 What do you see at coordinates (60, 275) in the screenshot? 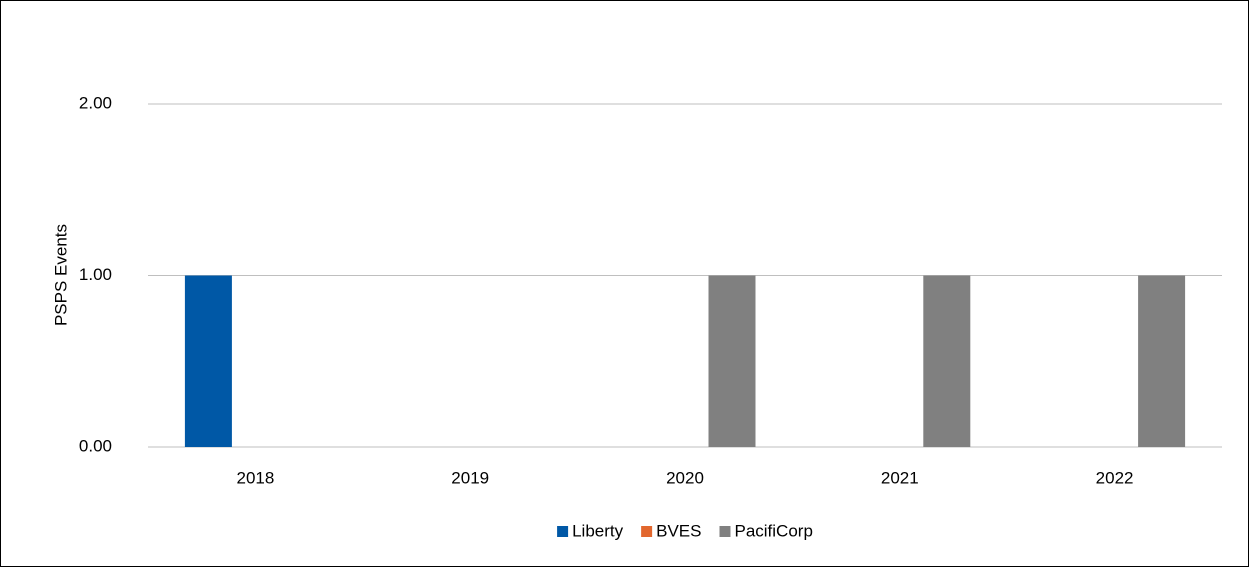
I see `y-axis-label: PSPS Events` at bounding box center [60, 275].